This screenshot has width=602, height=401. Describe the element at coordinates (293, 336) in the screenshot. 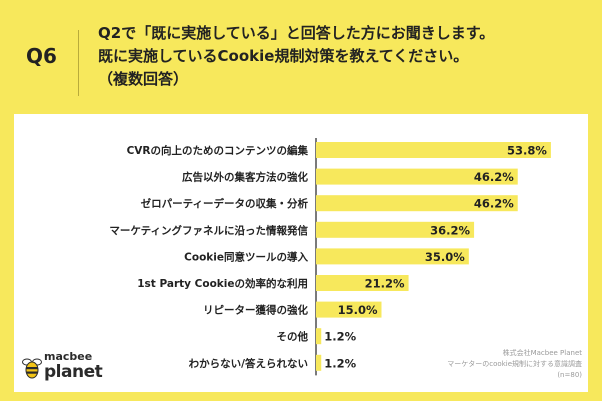

I see `category-label: その他` at that location.